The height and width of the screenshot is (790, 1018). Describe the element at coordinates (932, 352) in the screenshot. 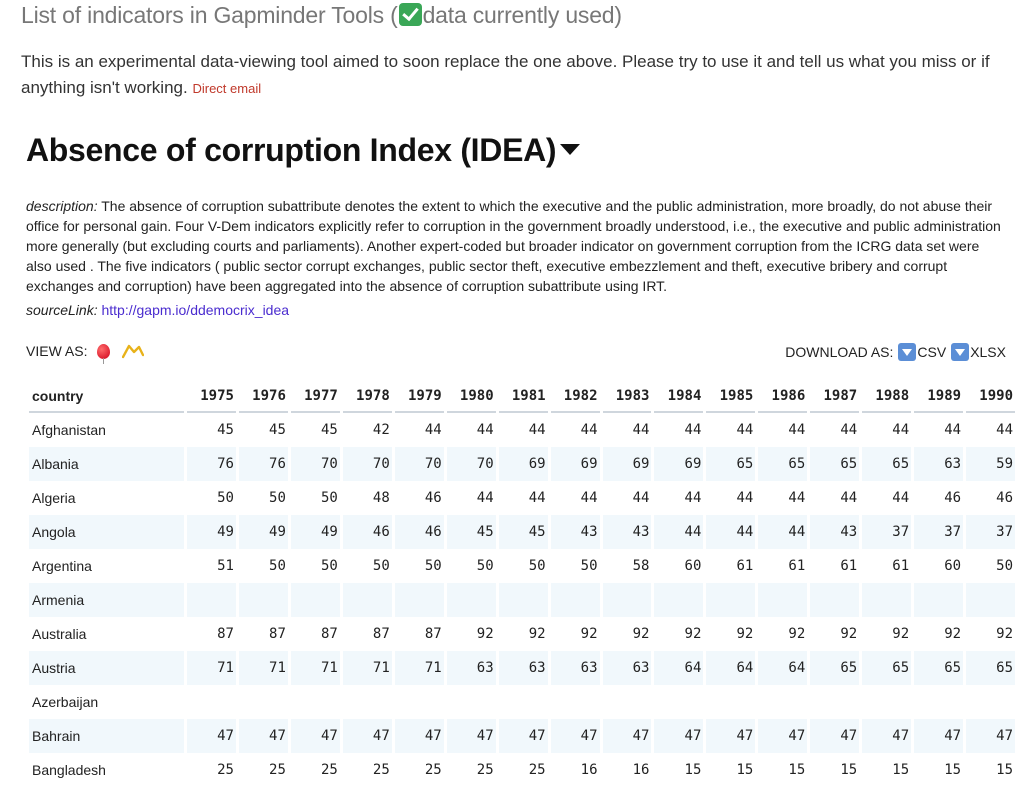

I see `download-csv-button: CSV` at that location.